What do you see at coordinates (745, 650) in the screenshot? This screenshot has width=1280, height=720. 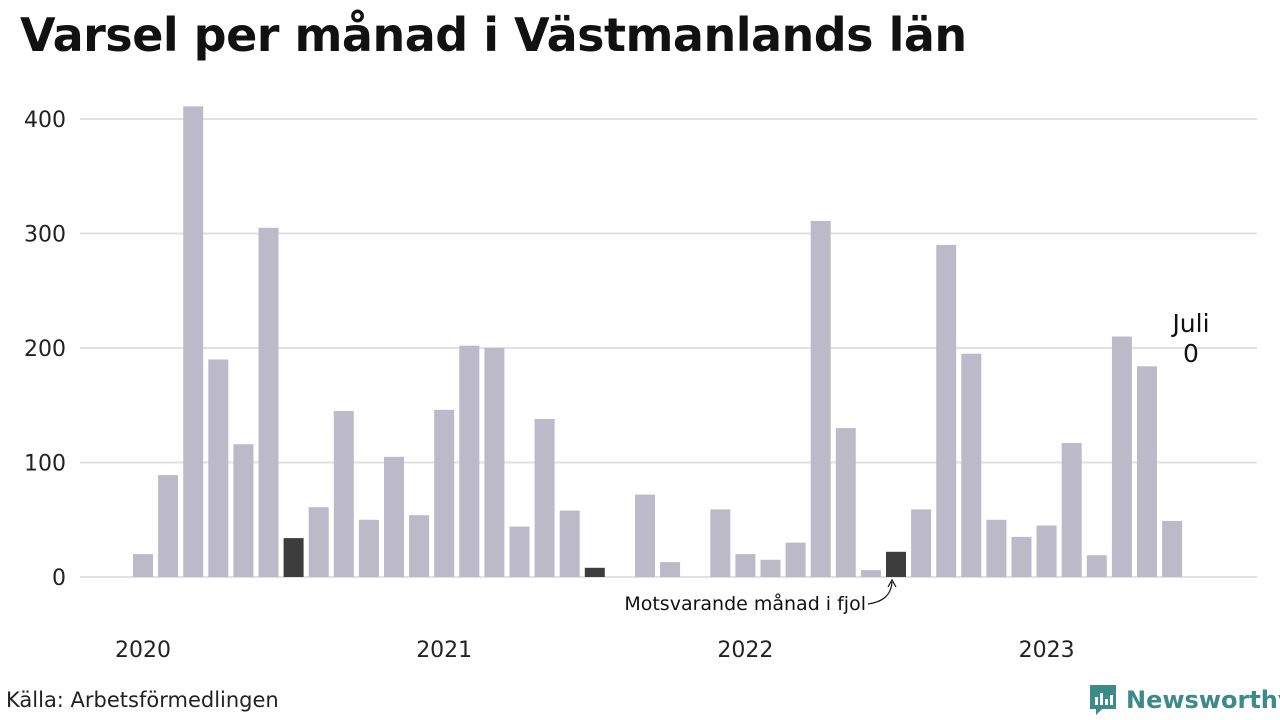 I see `x-year-label: 2022` at bounding box center [745, 650].